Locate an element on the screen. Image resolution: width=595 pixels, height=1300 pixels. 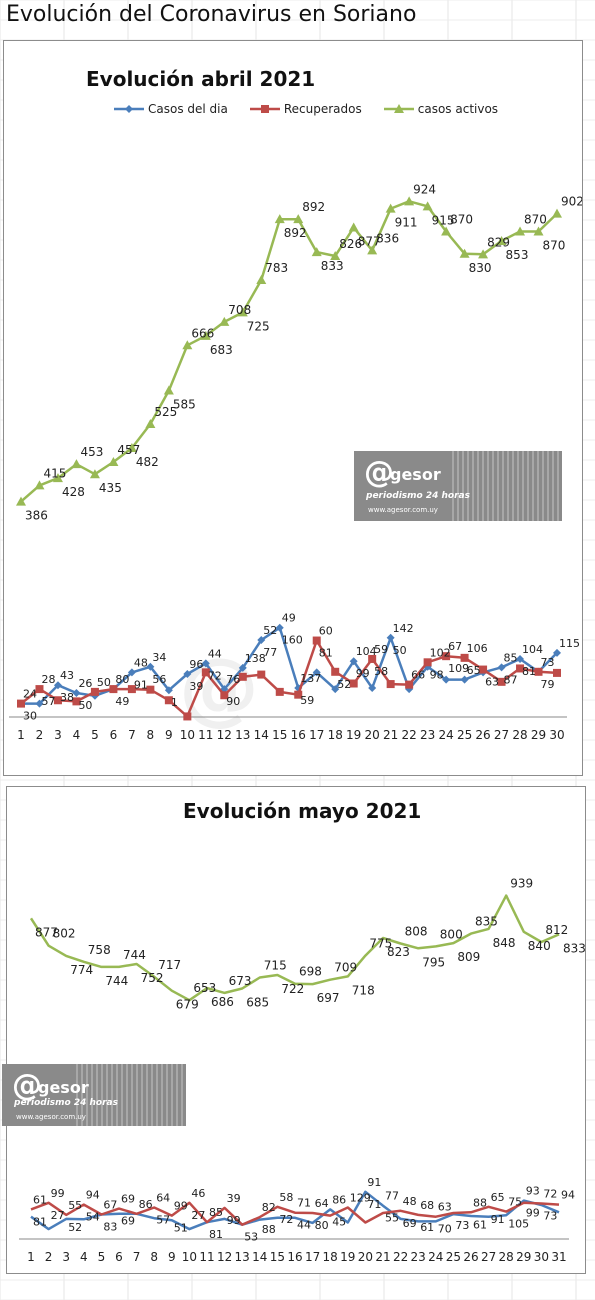
data-label: 55 is located at coordinates (75, 1205).